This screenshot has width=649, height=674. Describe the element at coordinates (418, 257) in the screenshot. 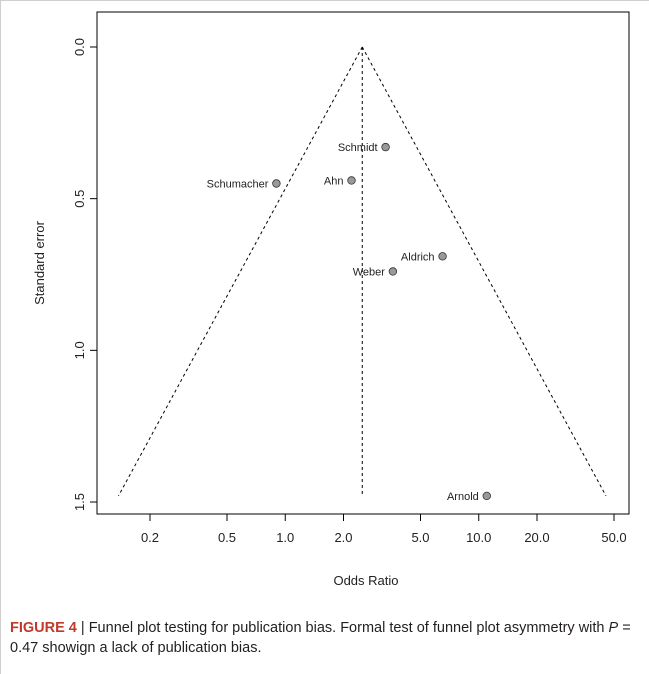

I see `study-point-label: Aldrich` at that location.